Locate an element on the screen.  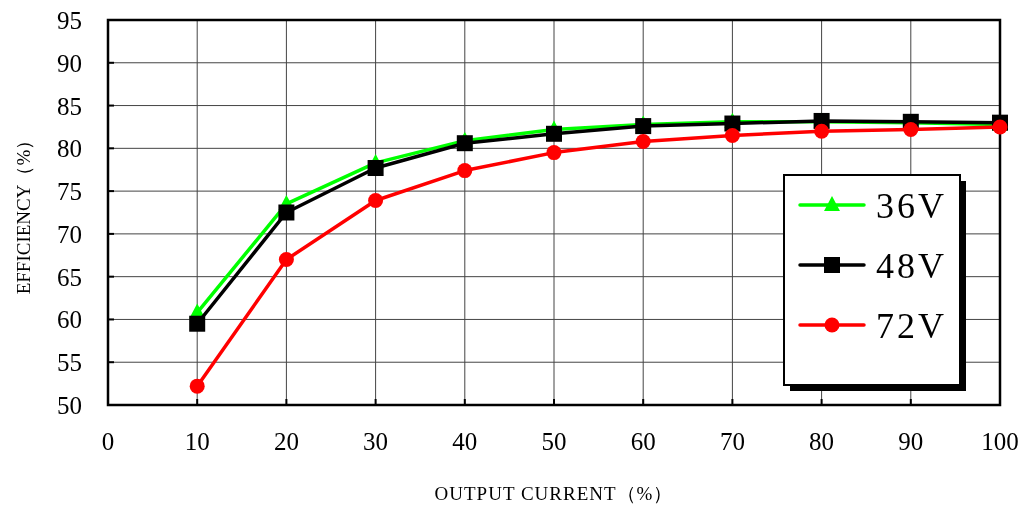
y-tick-label: 85 is located at coordinates (69, 106).